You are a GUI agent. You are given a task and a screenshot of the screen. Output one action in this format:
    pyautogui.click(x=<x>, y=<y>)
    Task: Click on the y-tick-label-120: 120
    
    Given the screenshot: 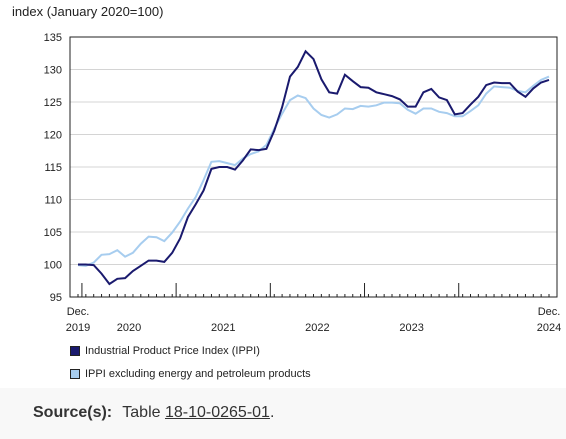 What is the action you would take?
    pyautogui.click(x=53, y=136)
    